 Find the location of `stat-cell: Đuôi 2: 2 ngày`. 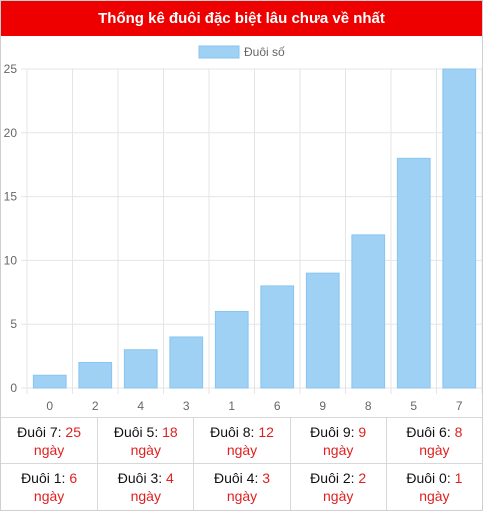

stat-cell: Đuôi 2: 2 ngày is located at coordinates (337, 486).